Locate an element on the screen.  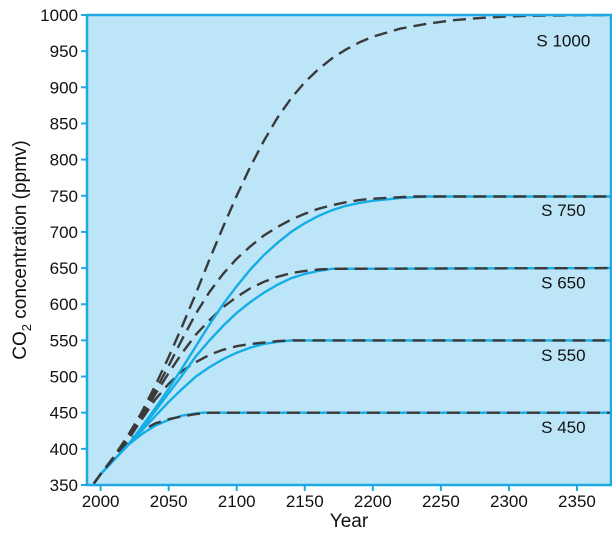
x-tick-label: 2100 is located at coordinates (237, 501).